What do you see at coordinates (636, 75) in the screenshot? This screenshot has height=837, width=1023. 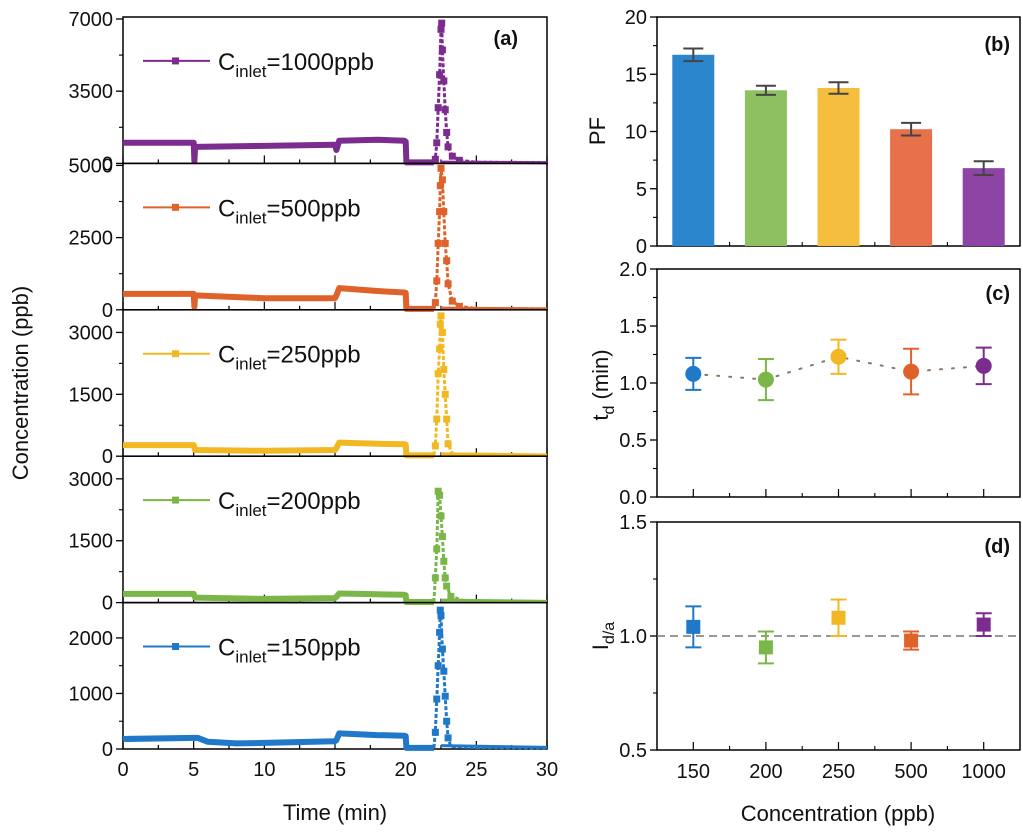 I see `y-tick-label: 15` at bounding box center [636, 75].